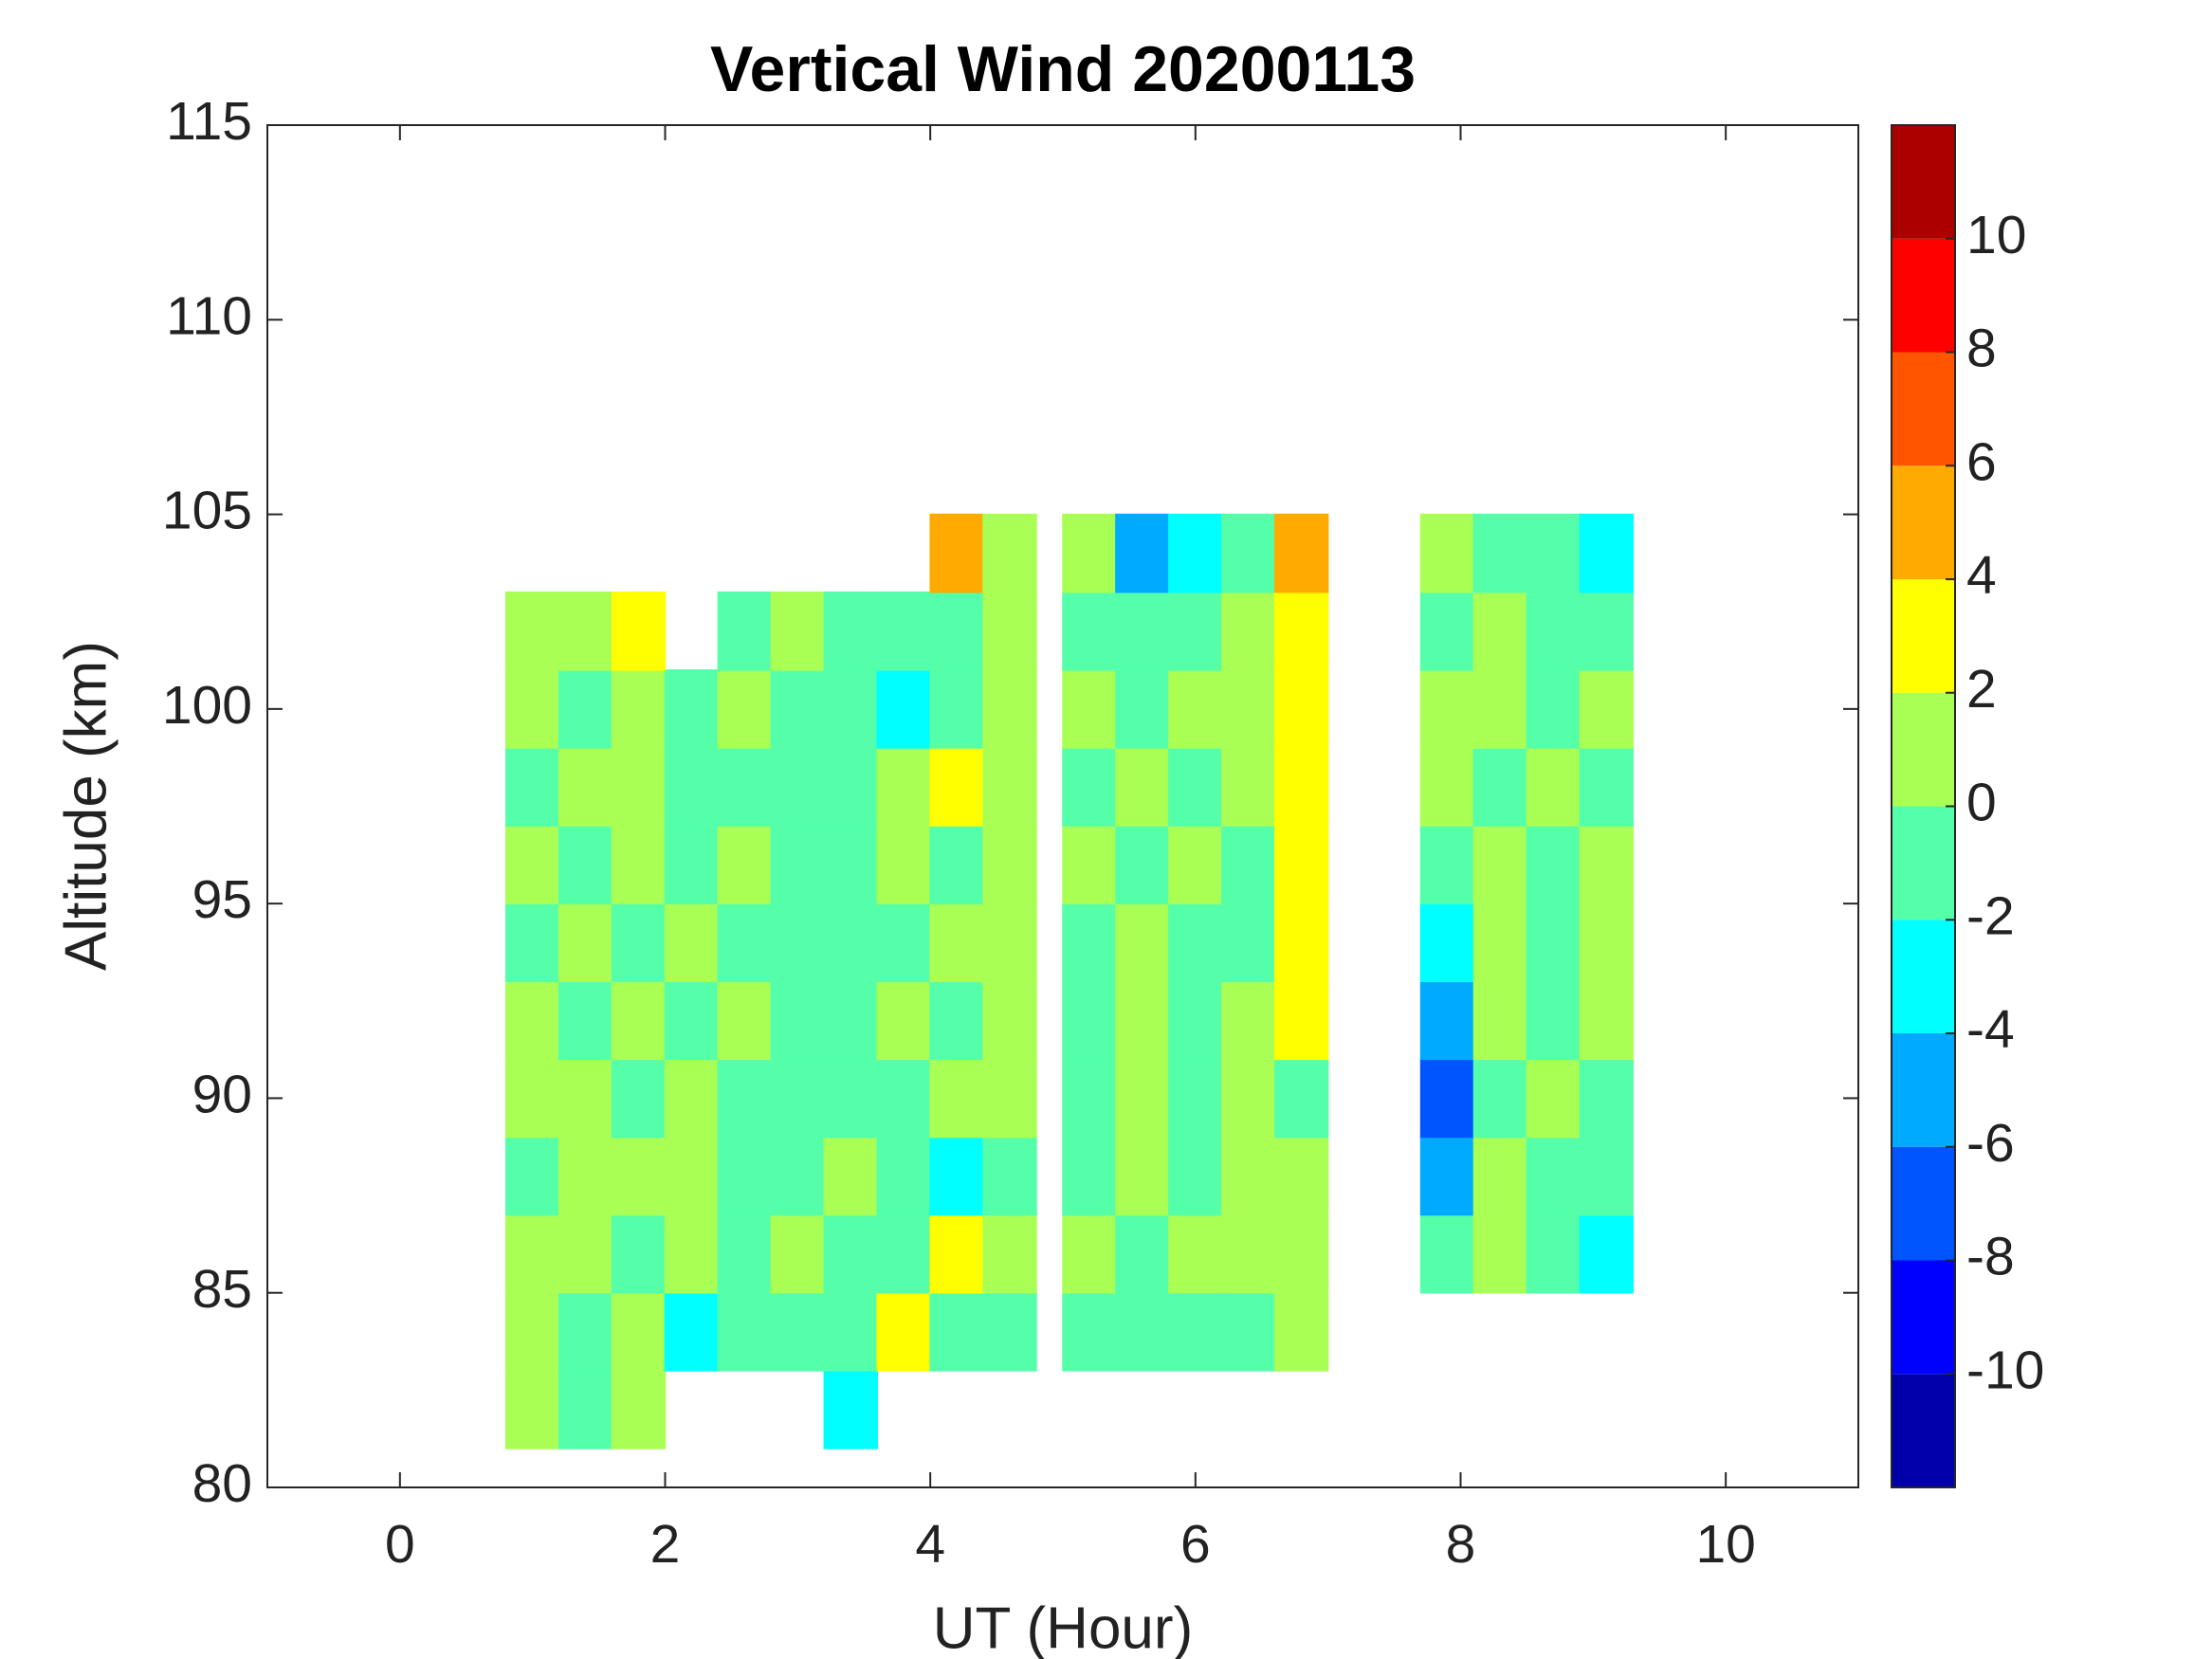  What do you see at coordinates (222, 1289) in the screenshot?
I see `y-tick-label: 85` at bounding box center [222, 1289].